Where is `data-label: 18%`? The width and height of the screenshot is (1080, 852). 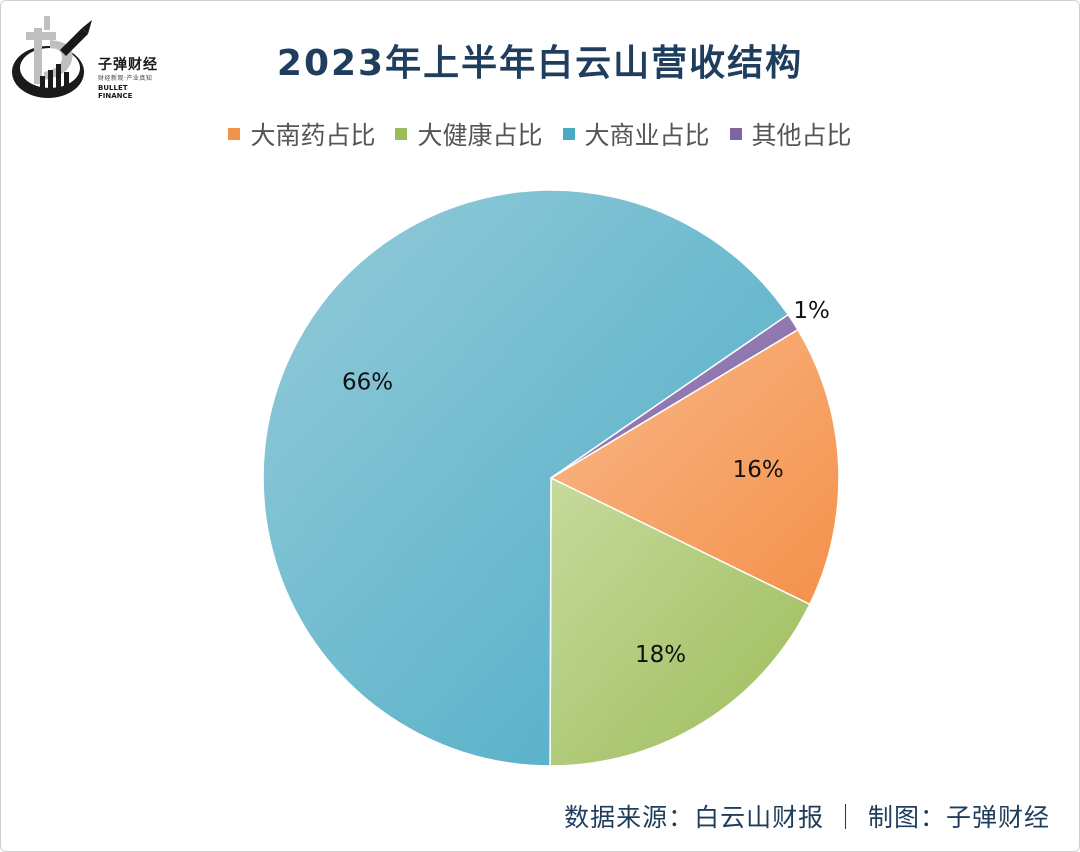
data-label: 18% is located at coordinates (660, 655).